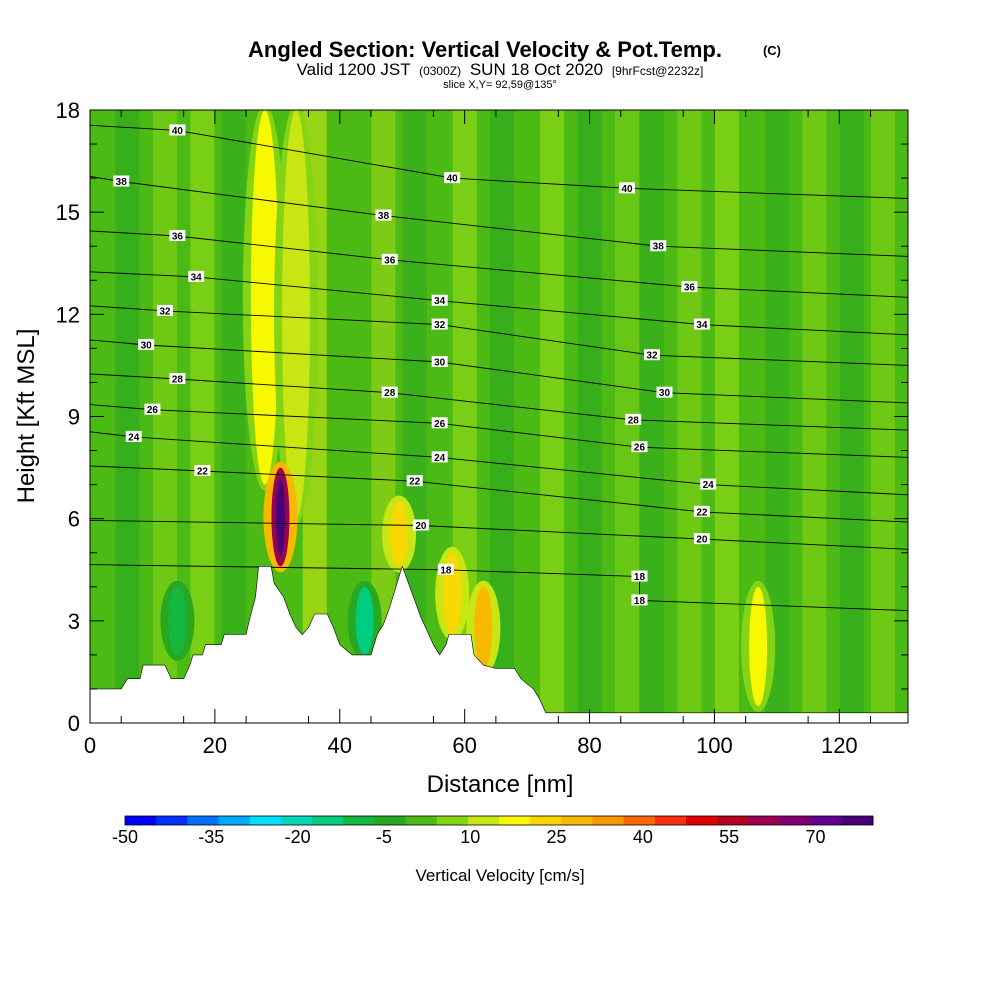 The height and width of the screenshot is (1000, 1000). Describe the element at coordinates (68, 212) in the screenshot. I see `y-tick-label: 15` at that location.